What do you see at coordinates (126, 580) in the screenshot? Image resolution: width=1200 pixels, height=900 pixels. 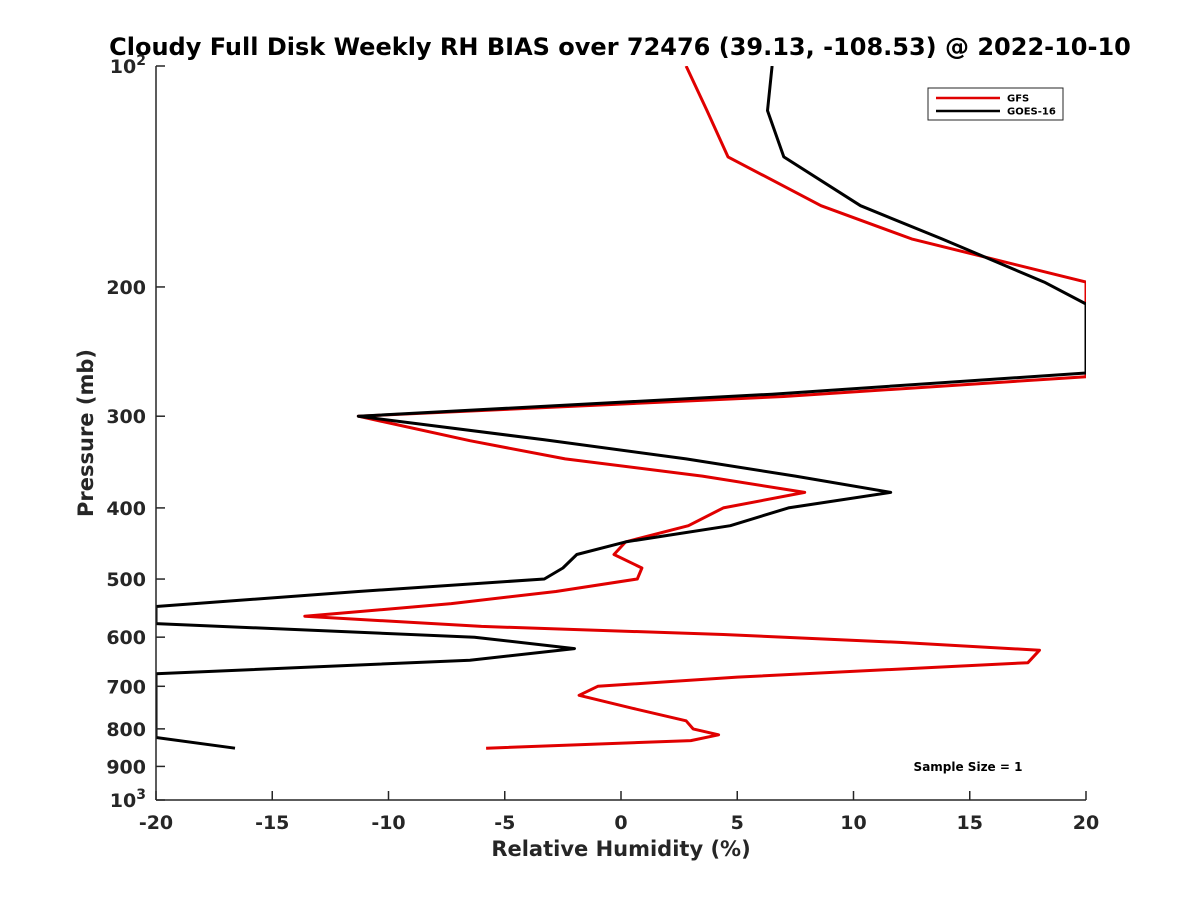 I see `y-tick-label: 500` at bounding box center [126, 580].